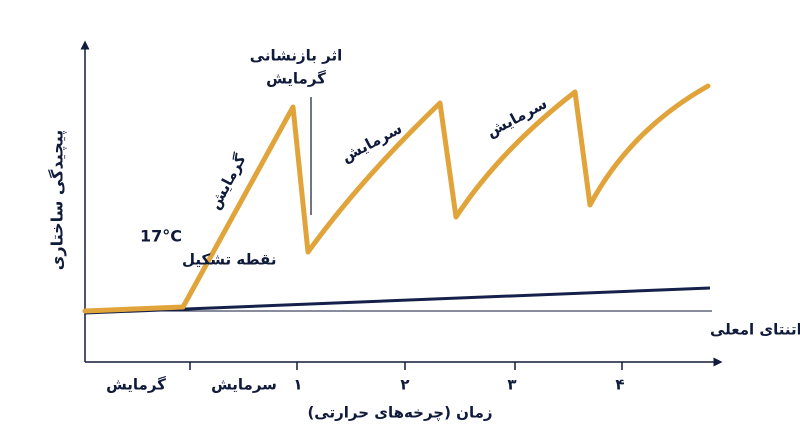 The height and width of the screenshot is (447, 800). I want to click on x-tick-label: گرمایش, so click(136, 385).